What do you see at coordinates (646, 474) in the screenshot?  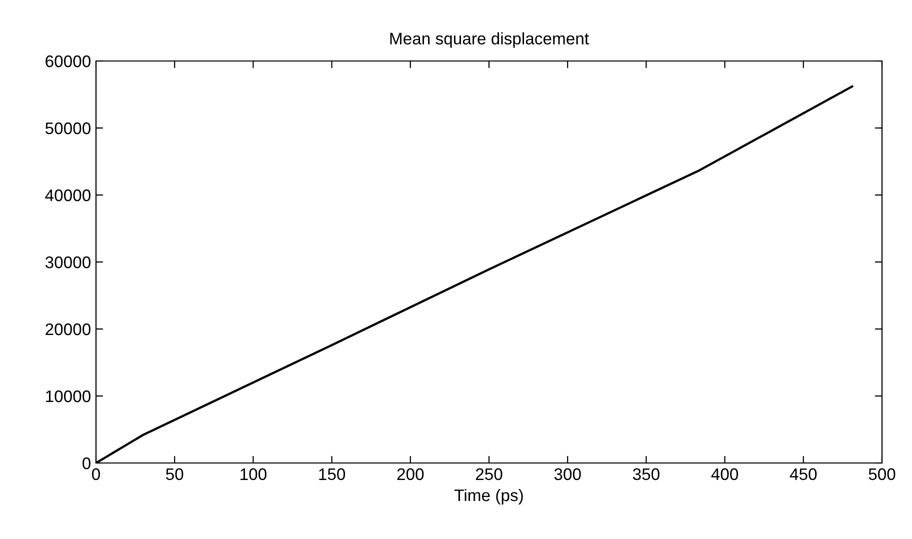 I see `x-tick-label: 350` at bounding box center [646, 474].